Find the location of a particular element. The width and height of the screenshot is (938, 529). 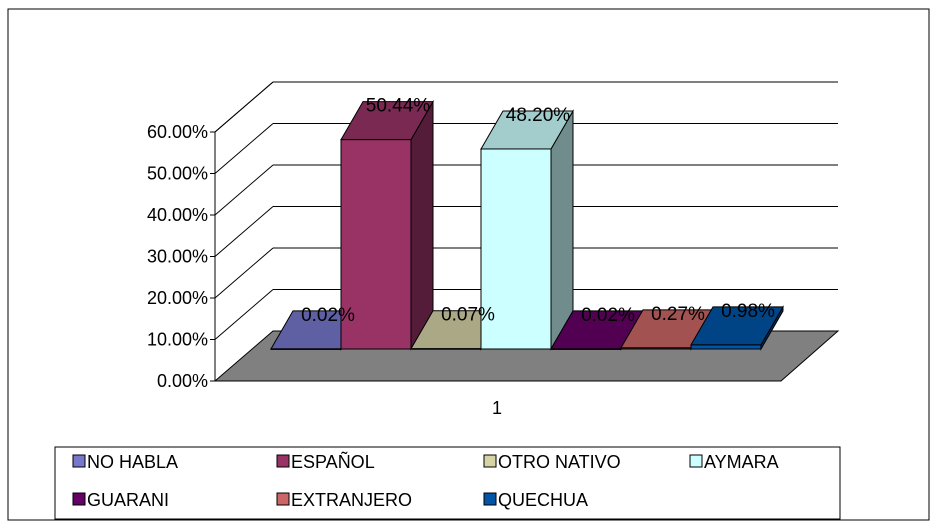

legend-label: OTRO NATIVO is located at coordinates (559, 462).